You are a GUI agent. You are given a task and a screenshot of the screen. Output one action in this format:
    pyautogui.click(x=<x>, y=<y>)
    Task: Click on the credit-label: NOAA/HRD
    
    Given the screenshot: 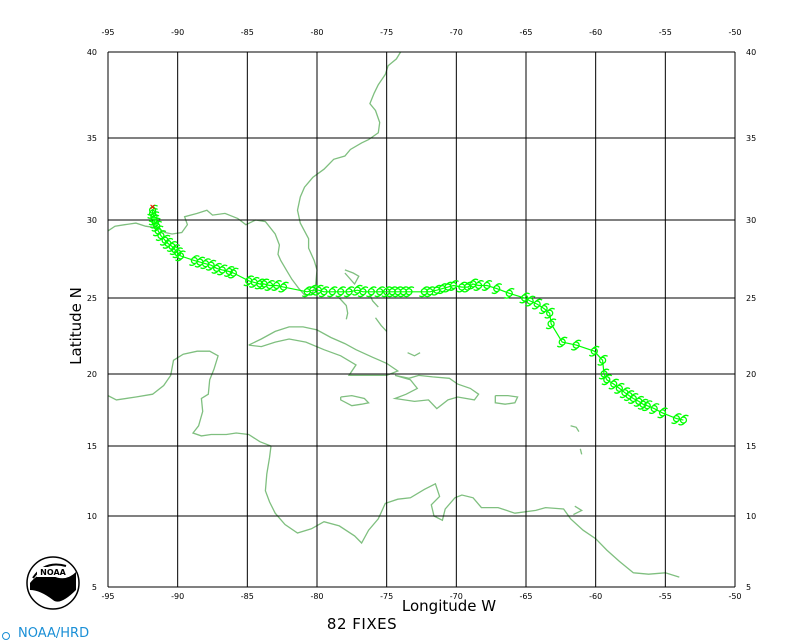 What is the action you would take?
    pyautogui.click(x=53, y=633)
    